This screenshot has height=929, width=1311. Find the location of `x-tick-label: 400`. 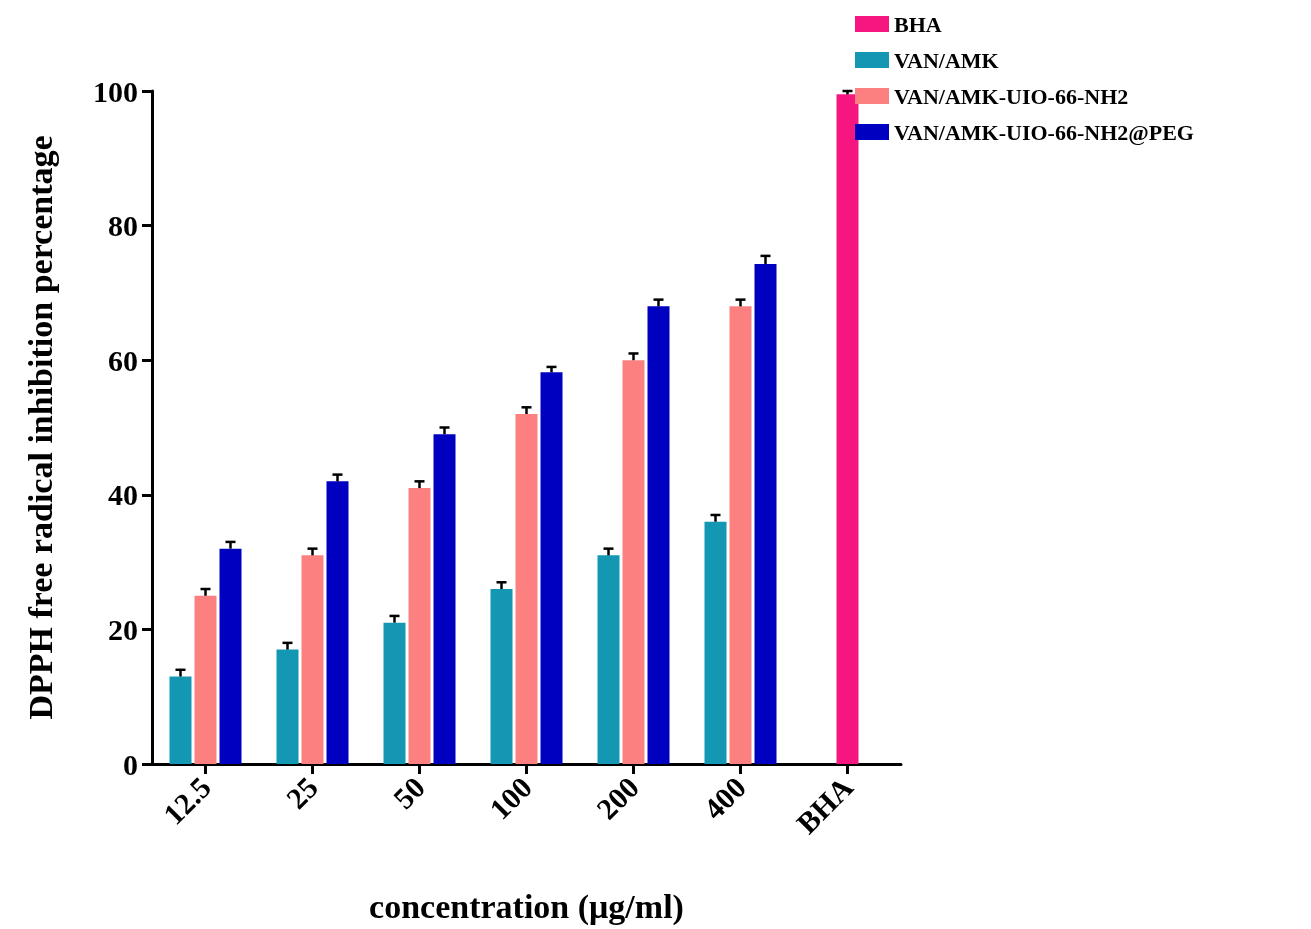

x-tick-label: 400 is located at coordinates (725, 798).